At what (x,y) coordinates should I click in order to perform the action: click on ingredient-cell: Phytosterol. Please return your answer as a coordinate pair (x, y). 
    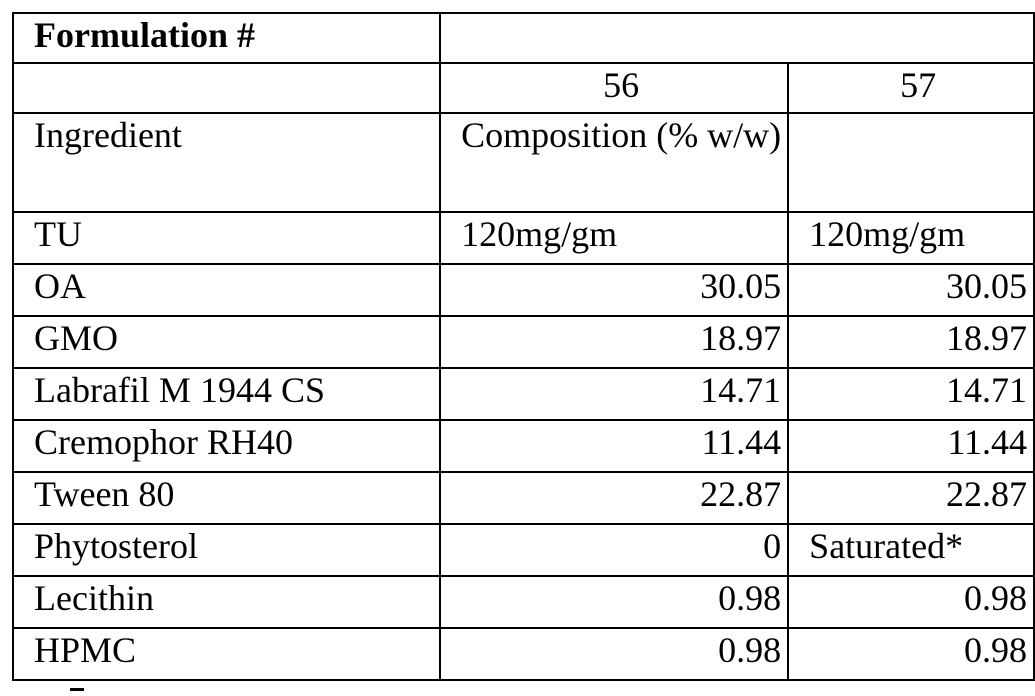
    Looking at the image, I should click on (226, 550).